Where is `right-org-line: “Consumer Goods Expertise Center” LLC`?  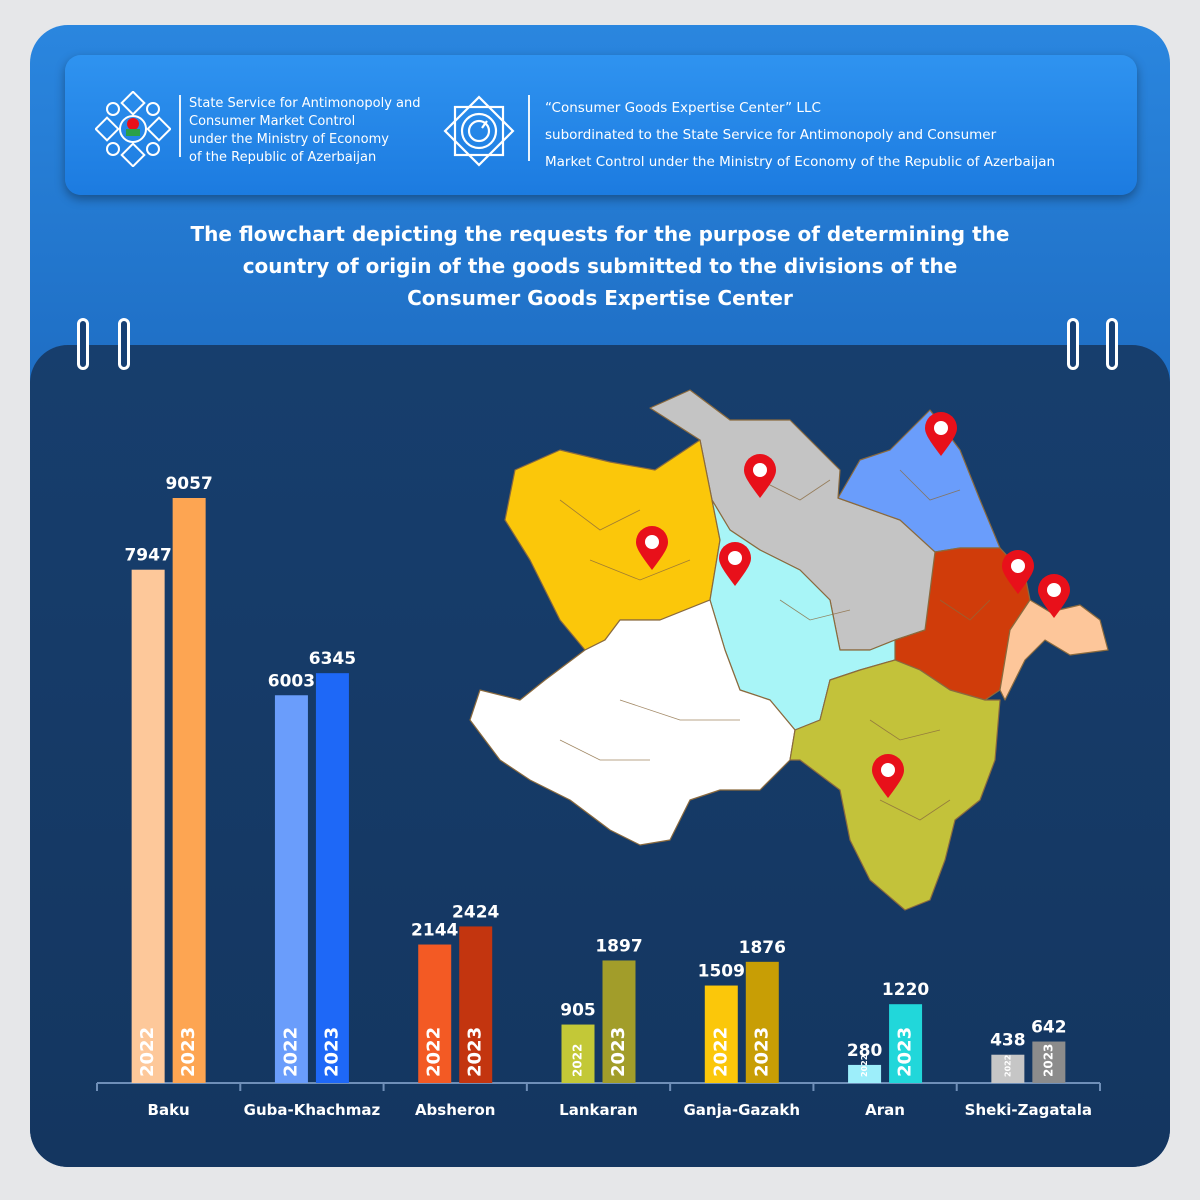
right-org-line: “Consumer Goods Expertise Center” LLC is located at coordinates (683, 108).